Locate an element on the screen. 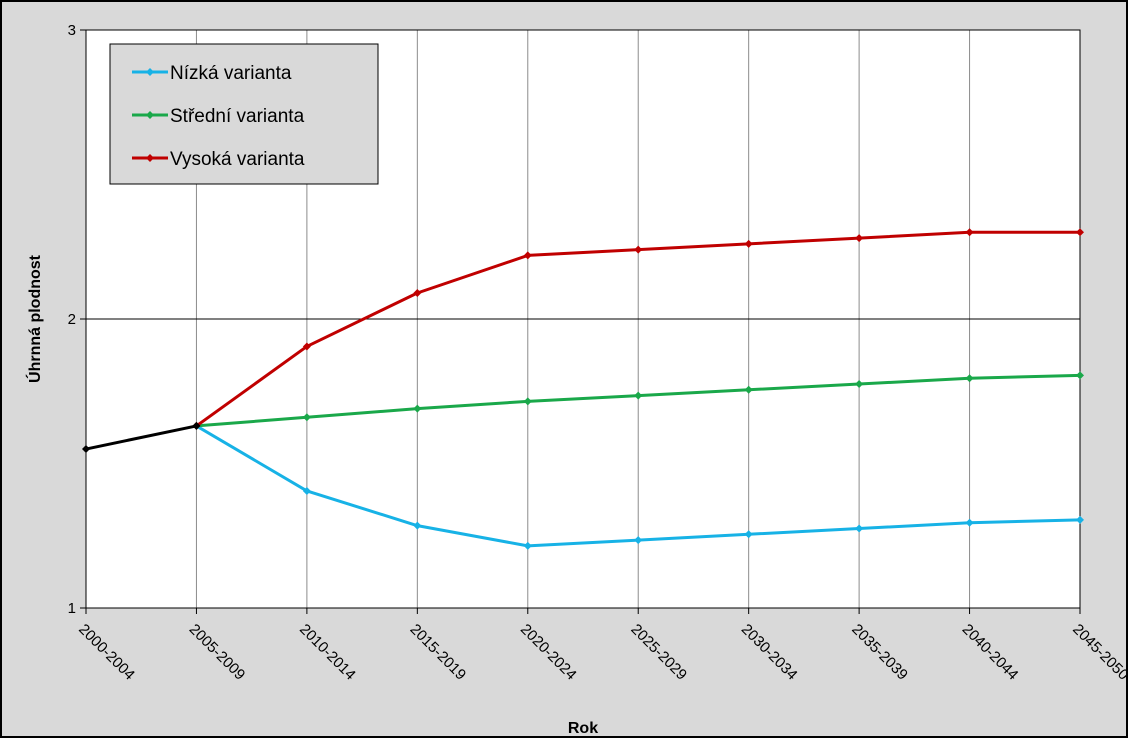  legend-label: Střední varianta is located at coordinates (237, 116).